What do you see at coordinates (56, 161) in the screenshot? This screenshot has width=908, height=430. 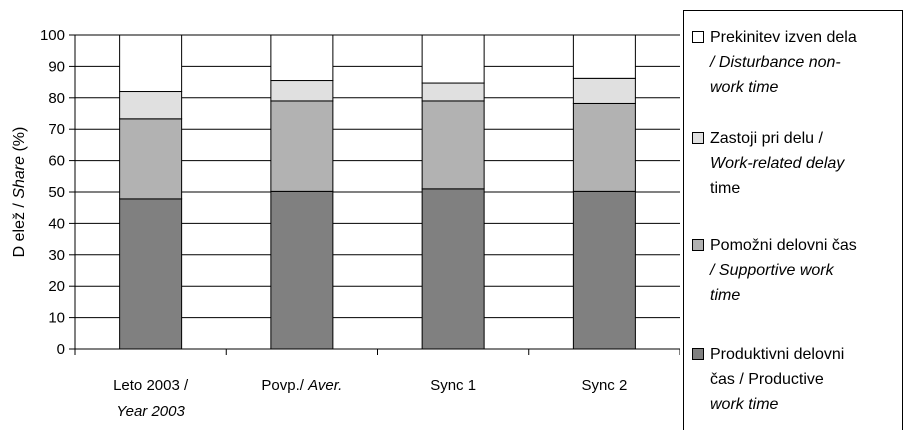 I see `y-tick-label: 60` at bounding box center [56, 161].